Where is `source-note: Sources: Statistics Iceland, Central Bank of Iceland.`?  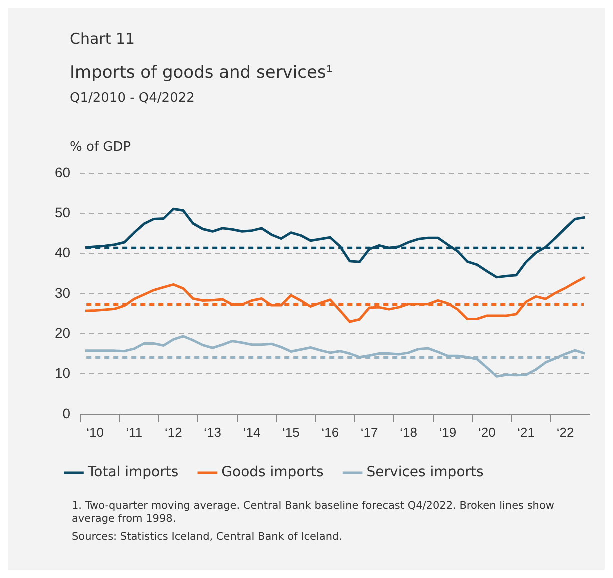
source-note: Sources: Statistics Iceland, Central Bank of Iceland. is located at coordinates (208, 537).